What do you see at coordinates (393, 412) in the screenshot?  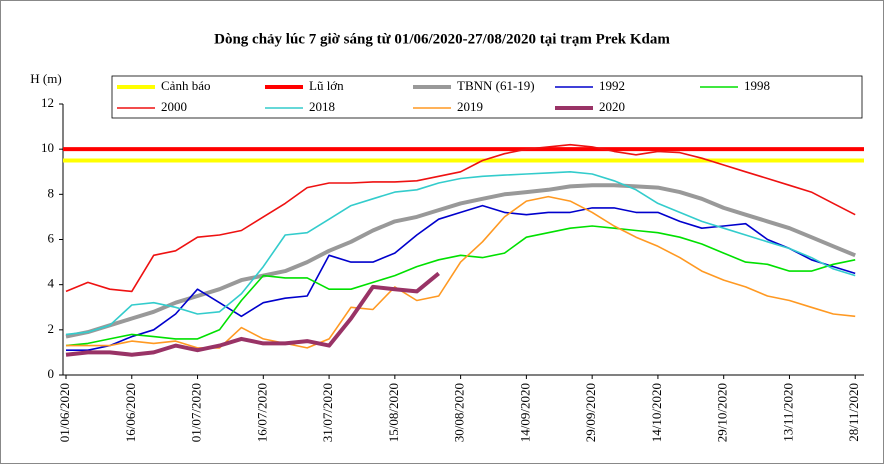 I see `x-tick-label: 15/08/2020` at bounding box center [393, 412].